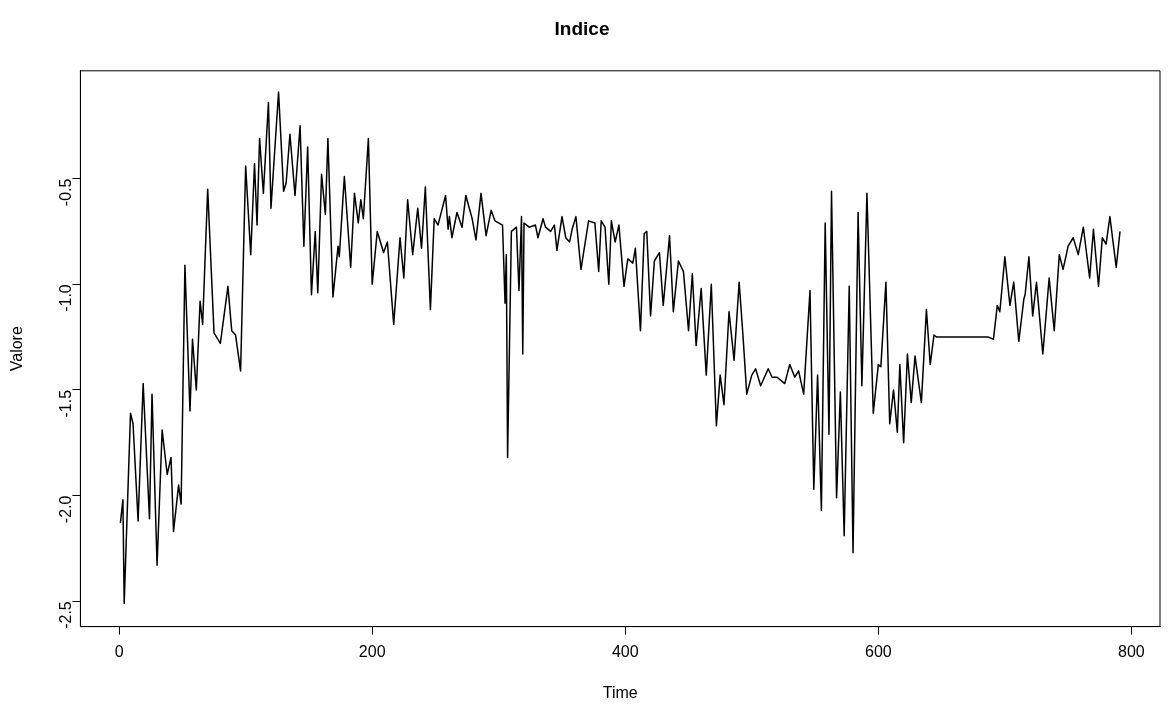  Describe the element at coordinates (582, 28) in the screenshot. I see `chart-title: Indice` at that location.